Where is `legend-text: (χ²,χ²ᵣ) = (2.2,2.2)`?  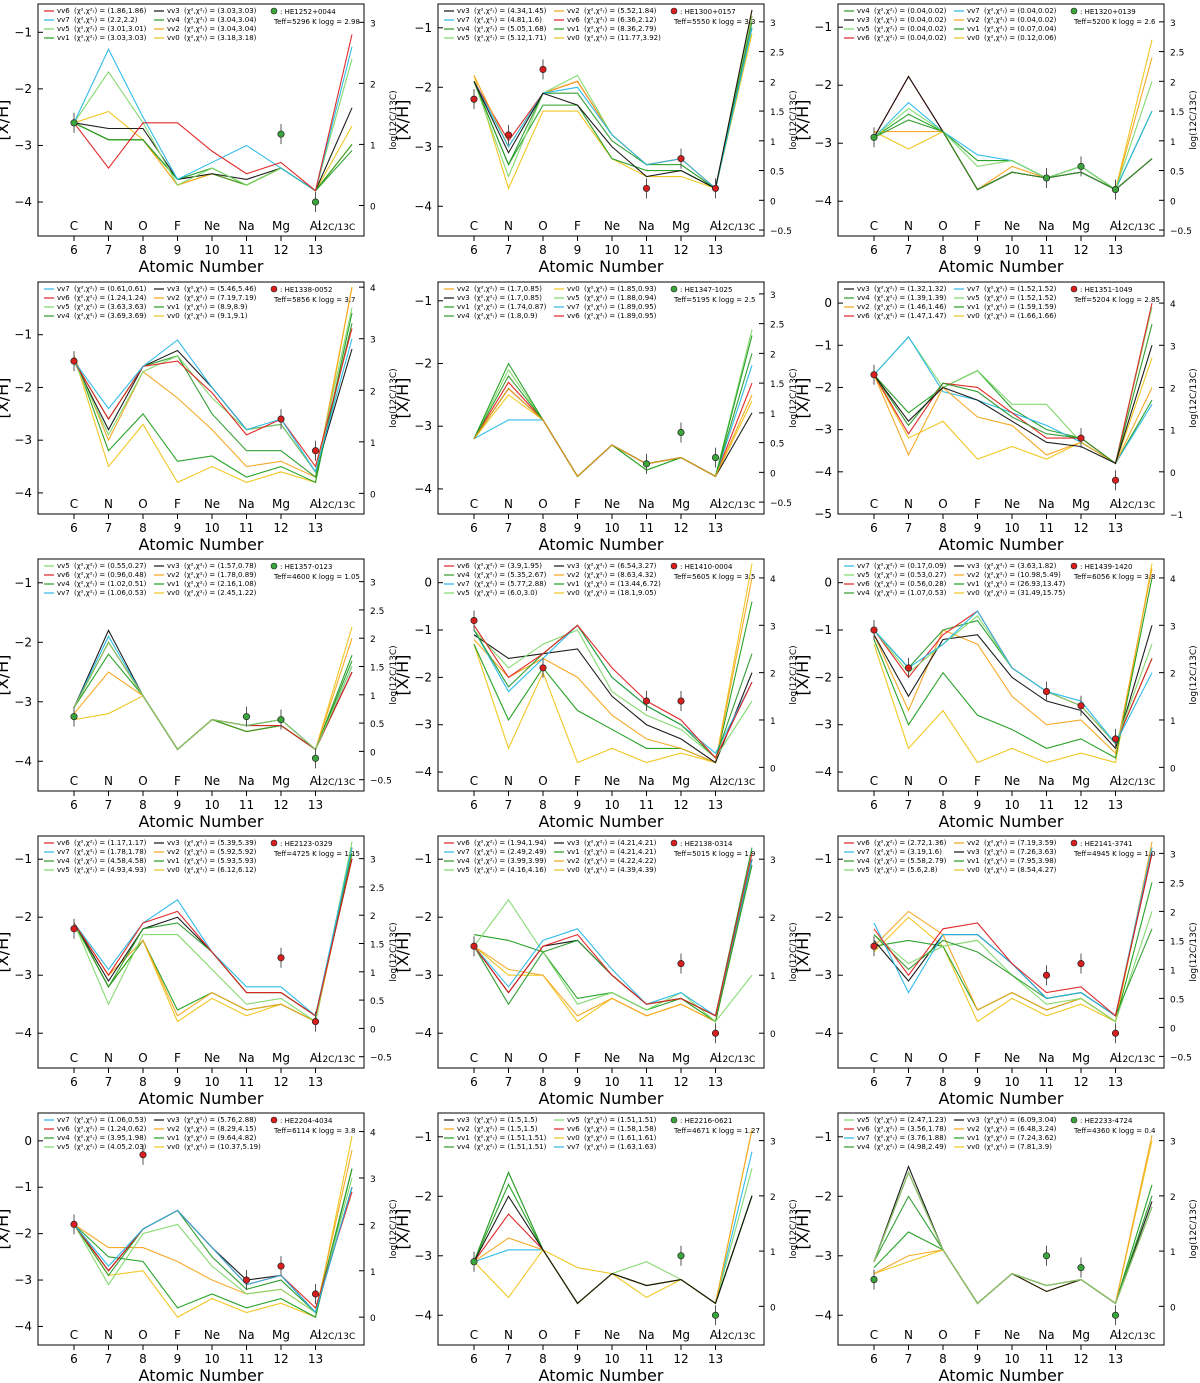
legend-text: (χ²,χ²ᵣ) = (2.2,2.2) is located at coordinates (106, 20).